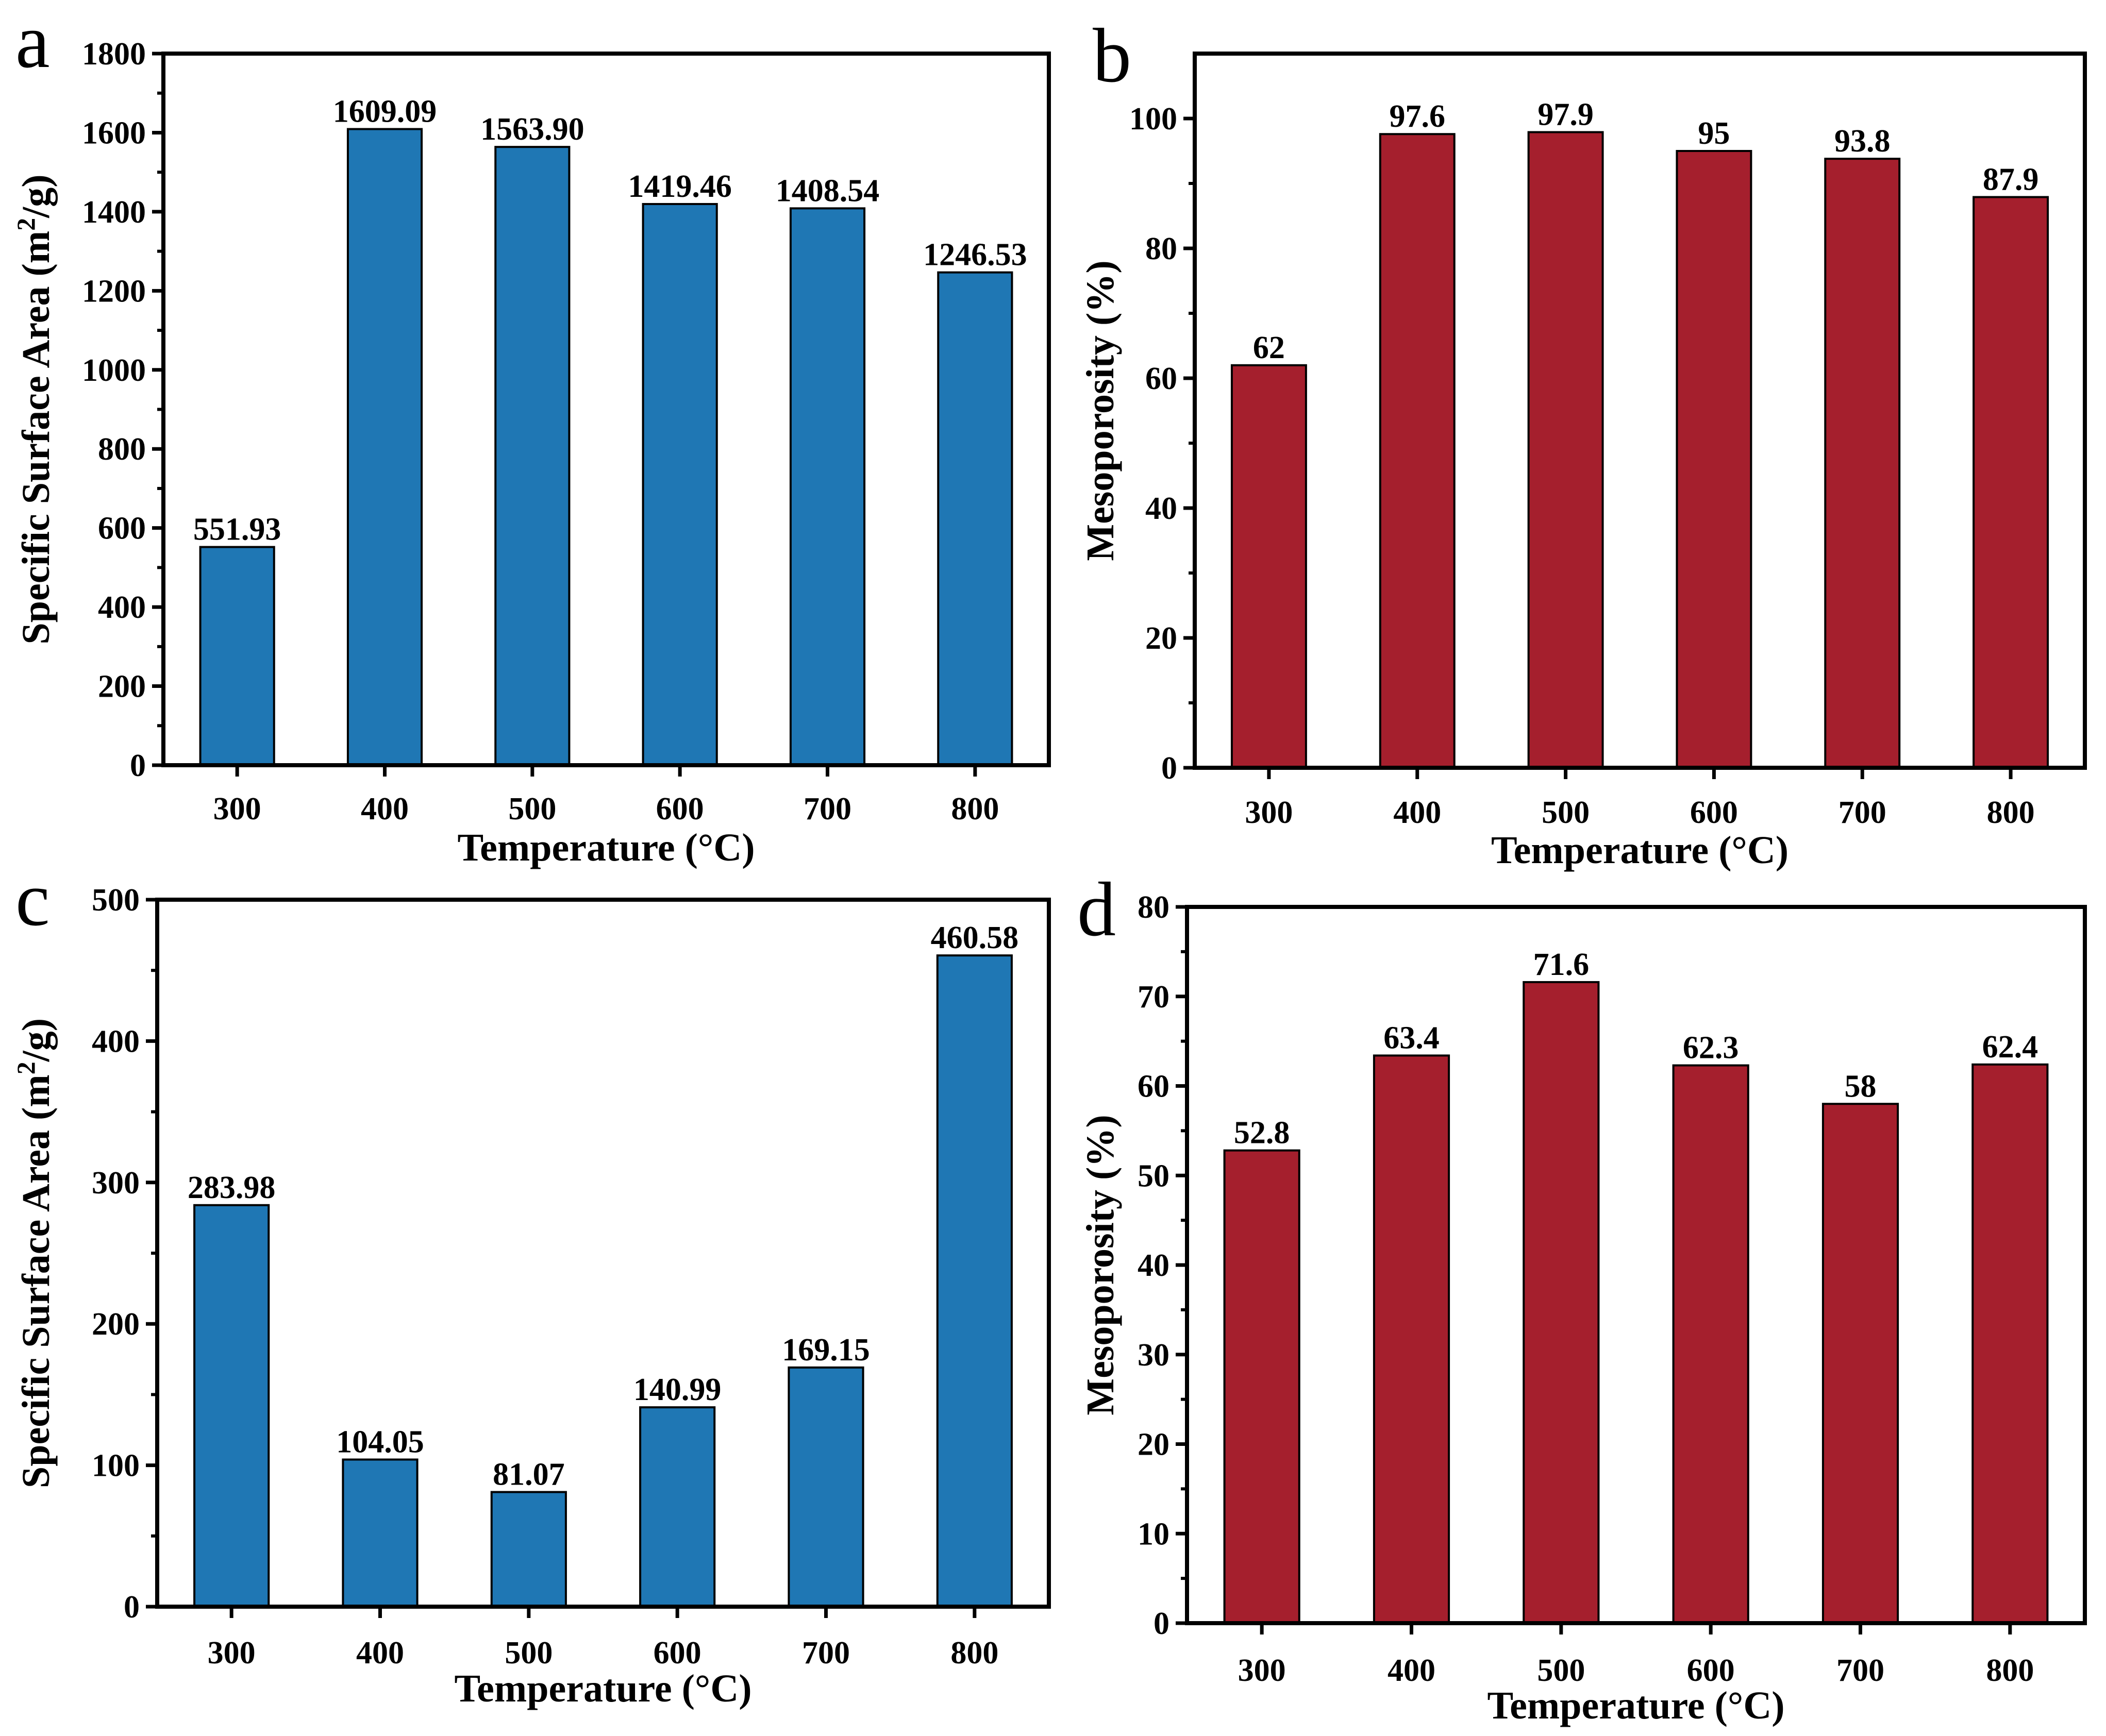  Describe the element at coordinates (1861, 1087) in the screenshot. I see `data-label: 58` at that location.